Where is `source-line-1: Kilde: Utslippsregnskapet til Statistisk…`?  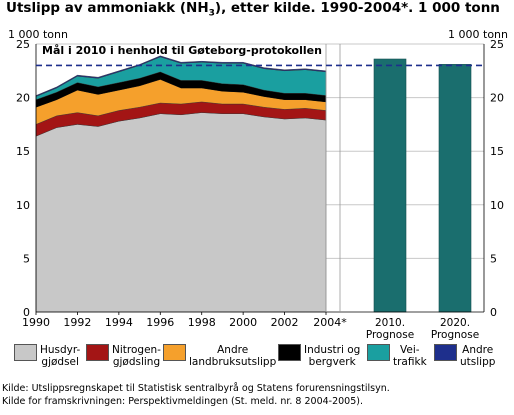 source-line-1: Kilde: Utslippsregnskapet til Statistisk… is located at coordinates (196, 388).